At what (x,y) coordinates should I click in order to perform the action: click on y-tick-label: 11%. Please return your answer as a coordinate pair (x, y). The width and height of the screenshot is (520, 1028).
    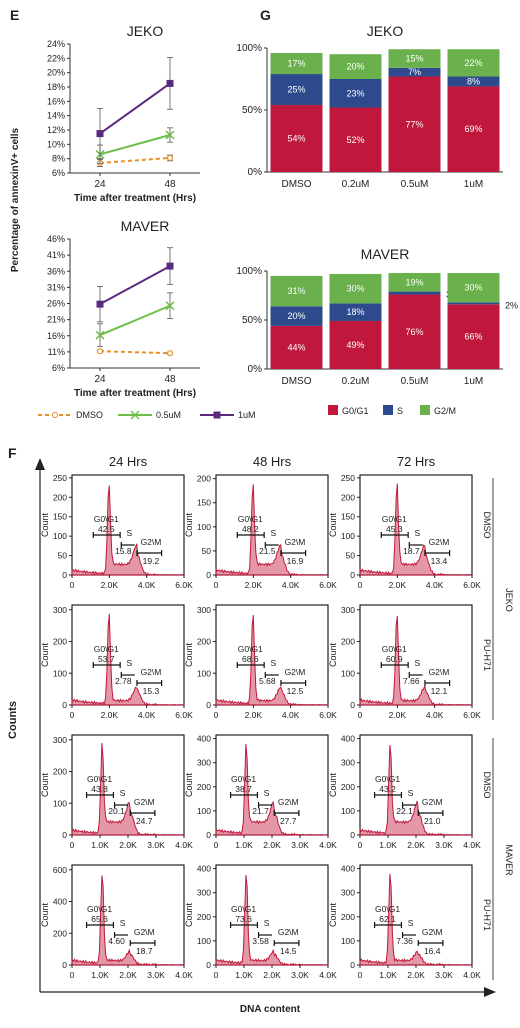
    Looking at the image, I should click on (56, 352).